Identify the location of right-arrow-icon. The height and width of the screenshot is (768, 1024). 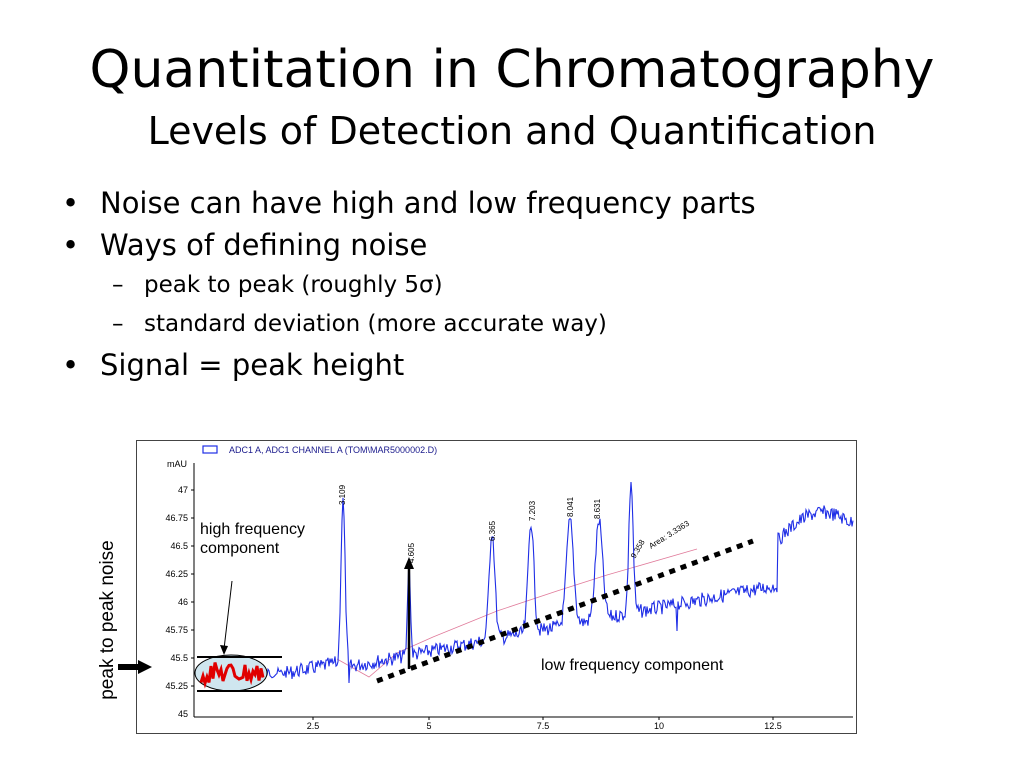
(135, 667).